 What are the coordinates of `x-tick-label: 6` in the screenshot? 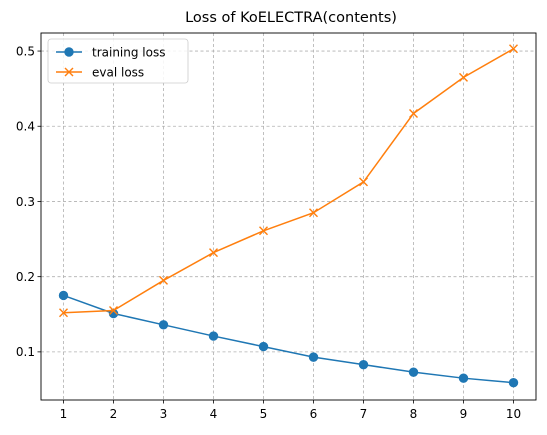 It's located at (314, 414).